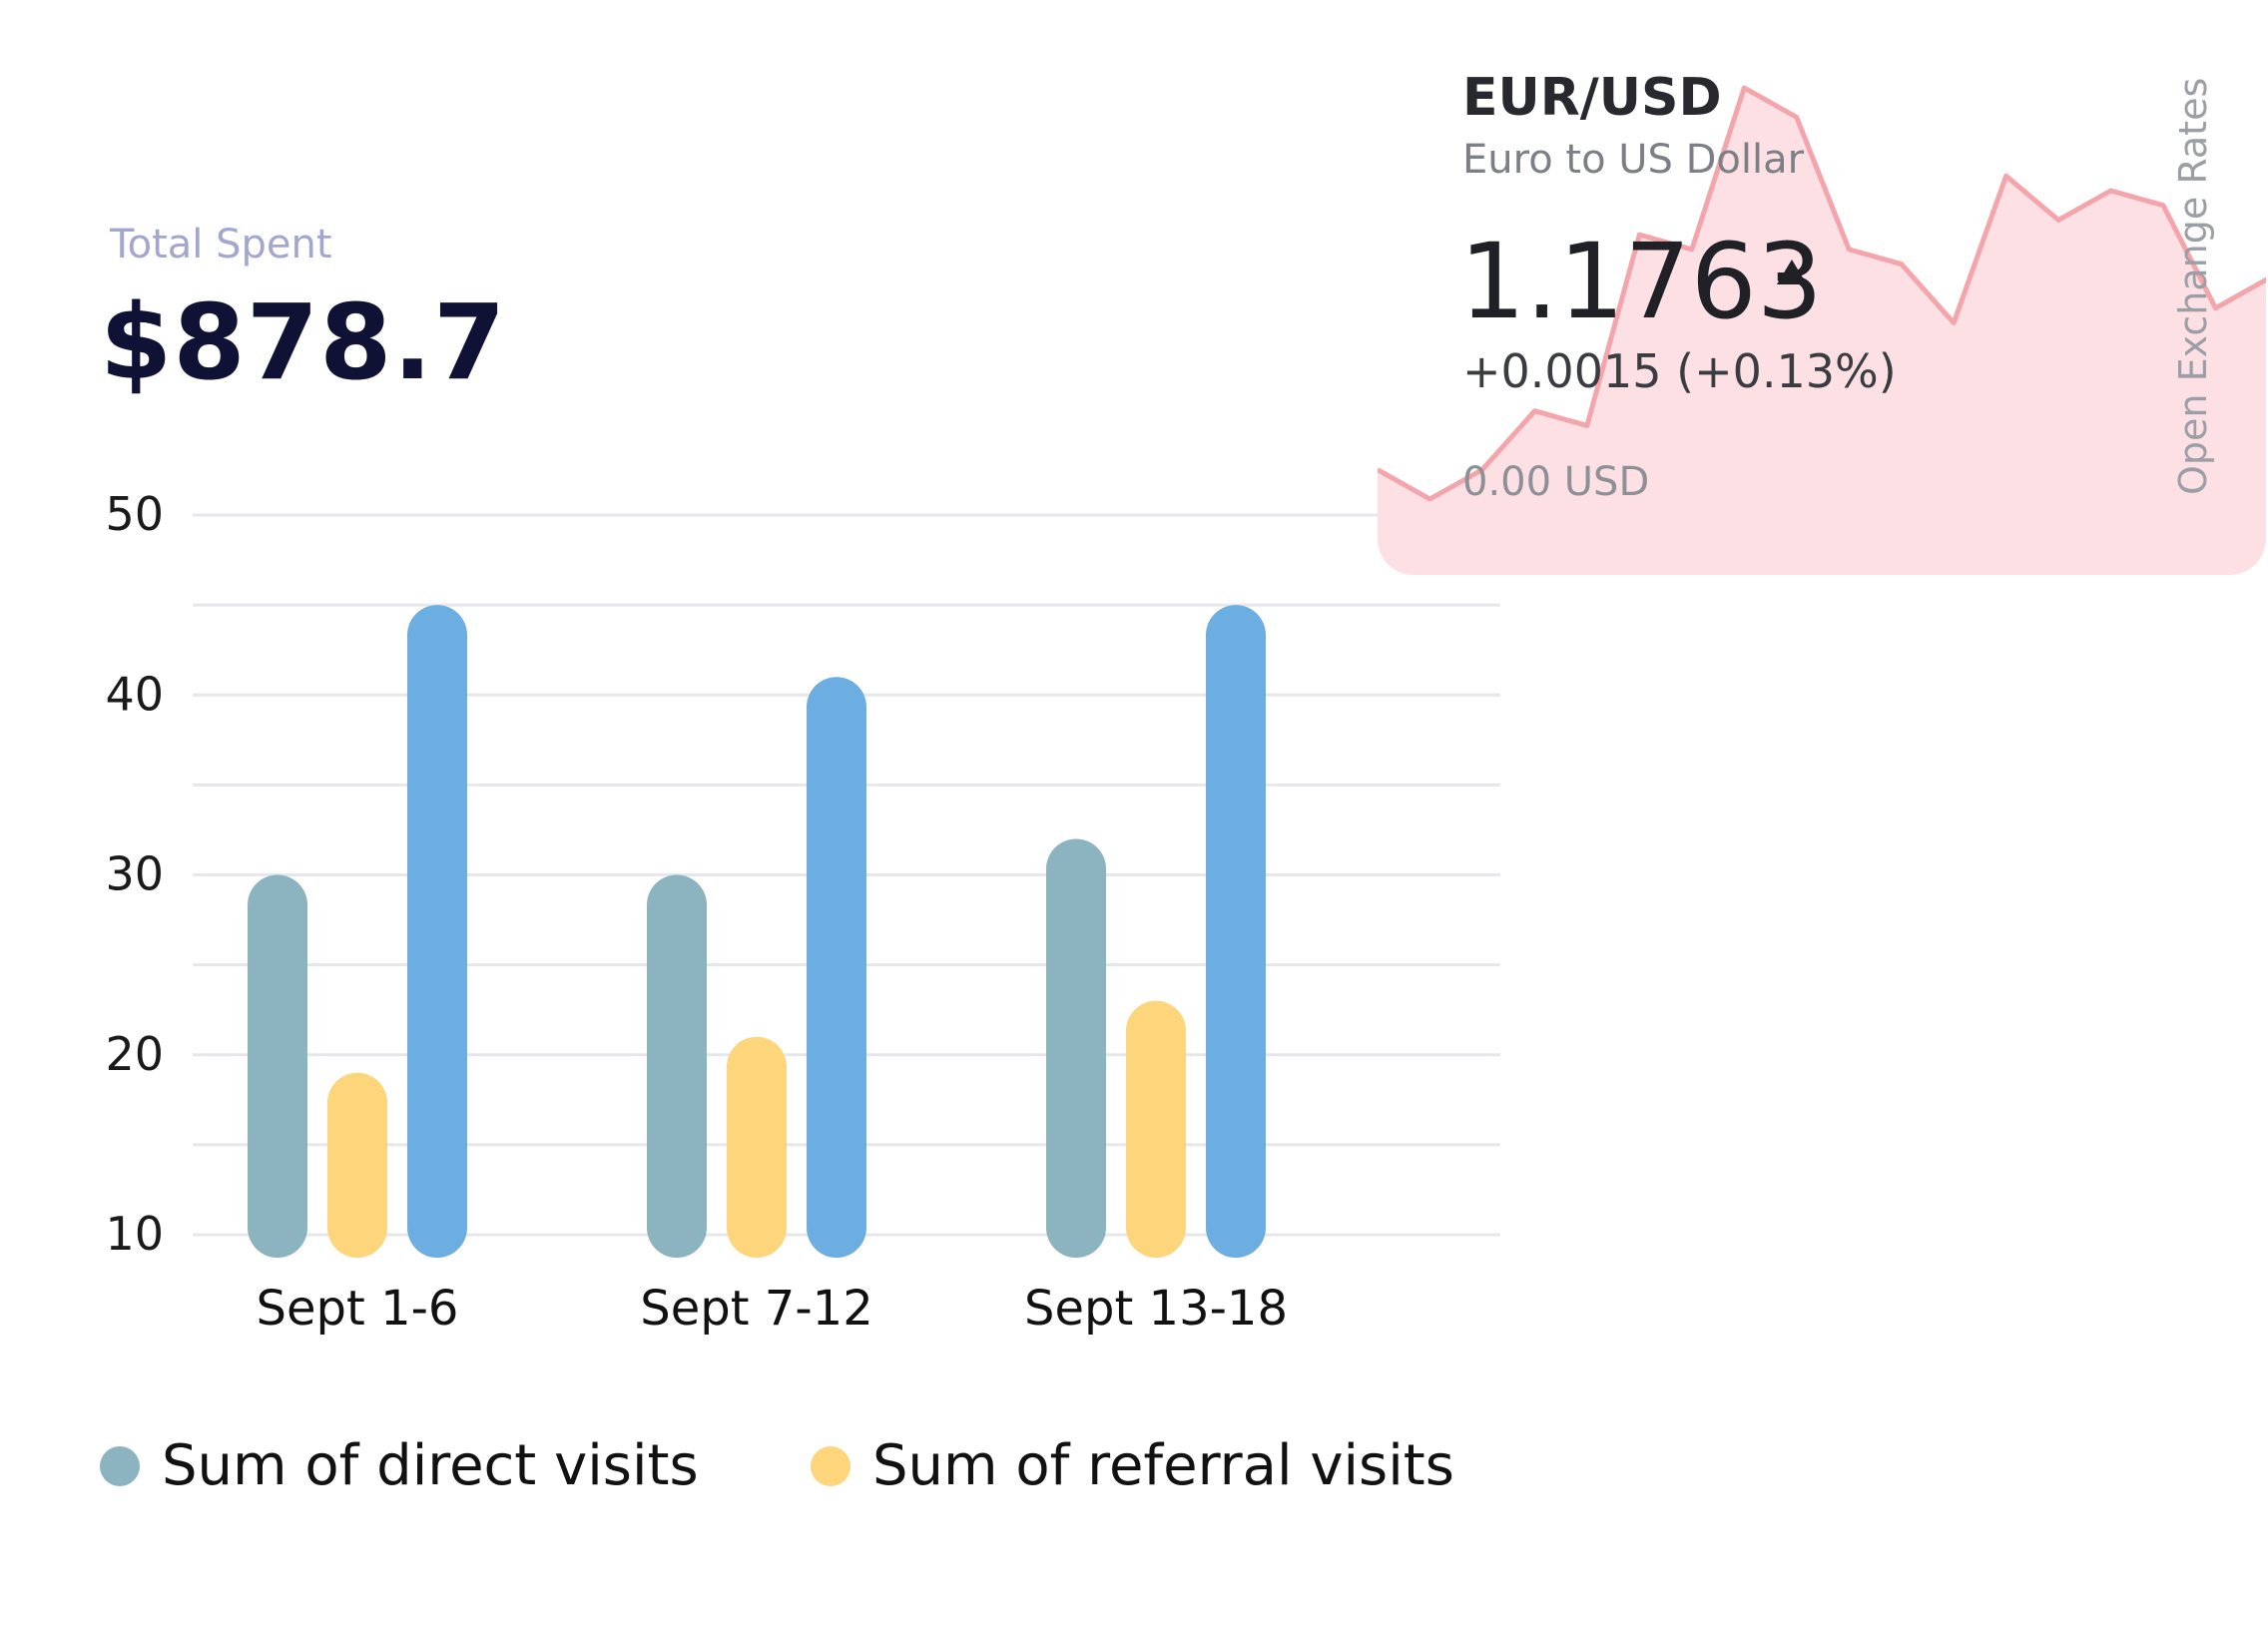 The height and width of the screenshot is (1625, 2268). I want to click on ticker-pair: EUR/USD, so click(1592, 98).